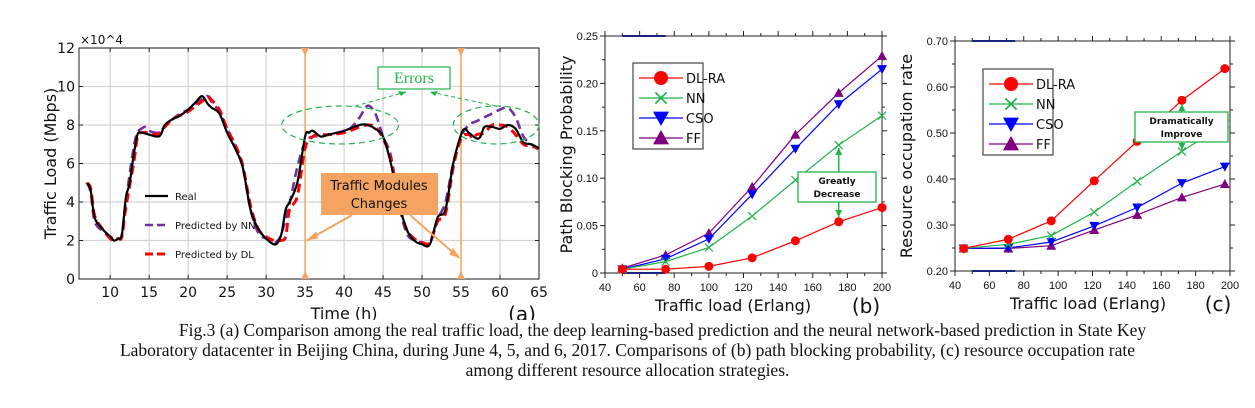 The height and width of the screenshot is (408, 1255). Describe the element at coordinates (70, 165) in the screenshot. I see `y-tick-label: 6` at that location.